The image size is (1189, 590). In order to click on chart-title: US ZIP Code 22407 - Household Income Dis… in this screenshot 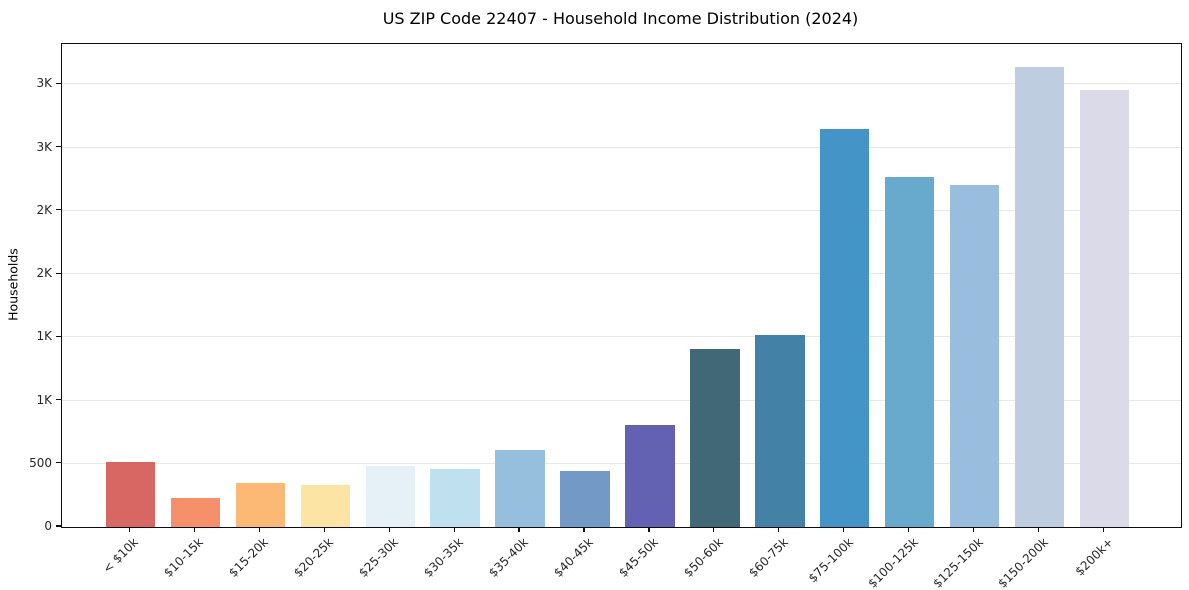, I will do `click(620, 18)`.